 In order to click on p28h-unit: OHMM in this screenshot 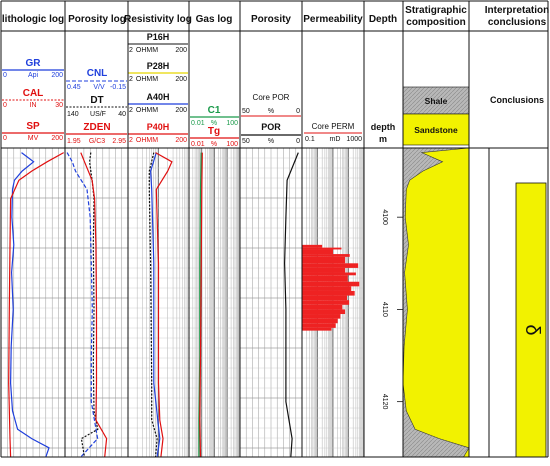, I will do `click(147, 79)`.